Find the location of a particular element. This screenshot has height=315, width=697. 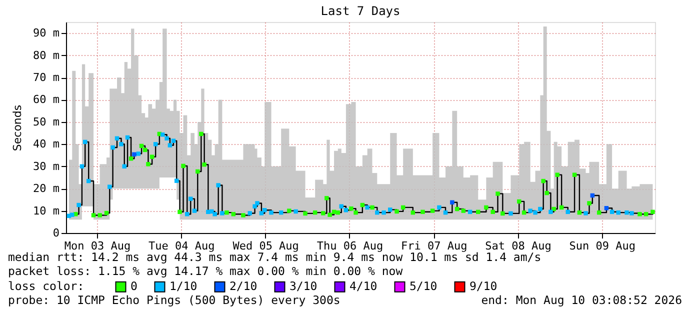

text: probe: 10 ICMP Echo Pings (500 Bytes) every 300s is located at coordinates (174, 300).